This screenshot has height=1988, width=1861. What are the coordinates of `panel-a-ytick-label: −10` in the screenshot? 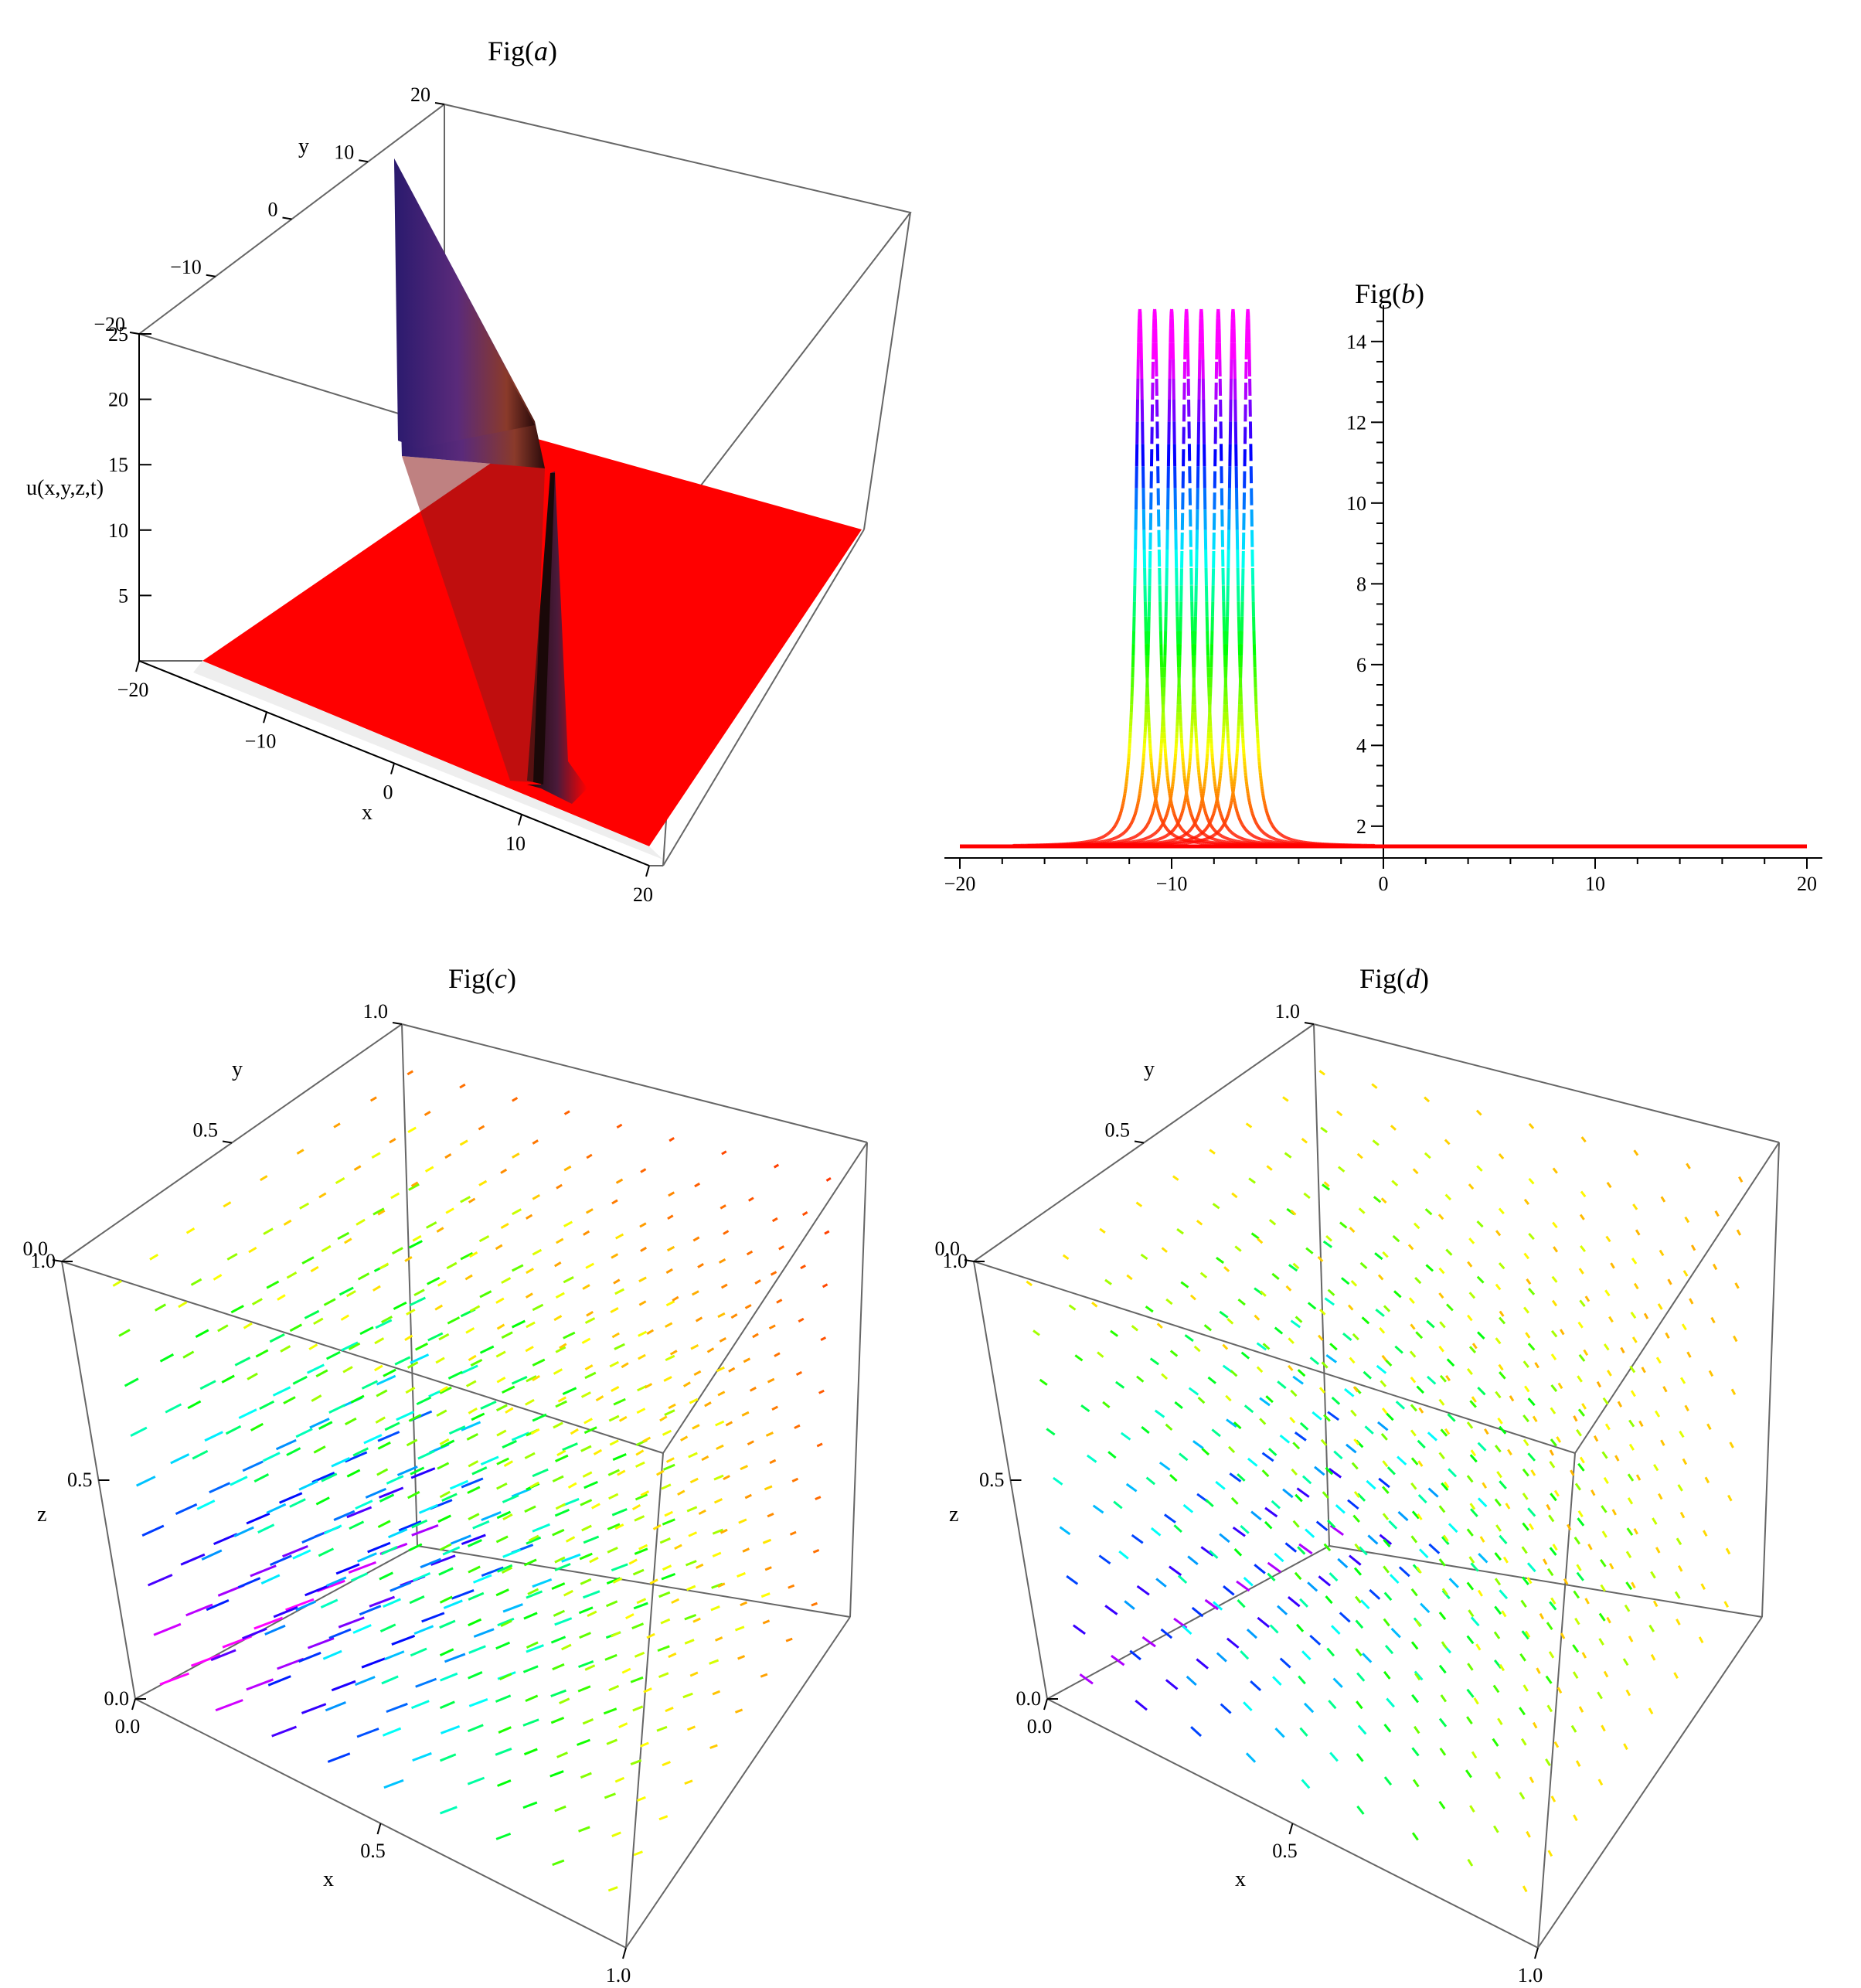 It's located at (186, 267).